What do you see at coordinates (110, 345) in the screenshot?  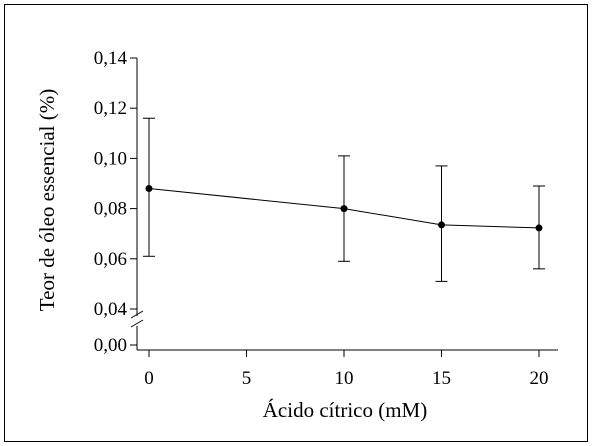 I see `y-tick-label: 0,00` at bounding box center [110, 345].